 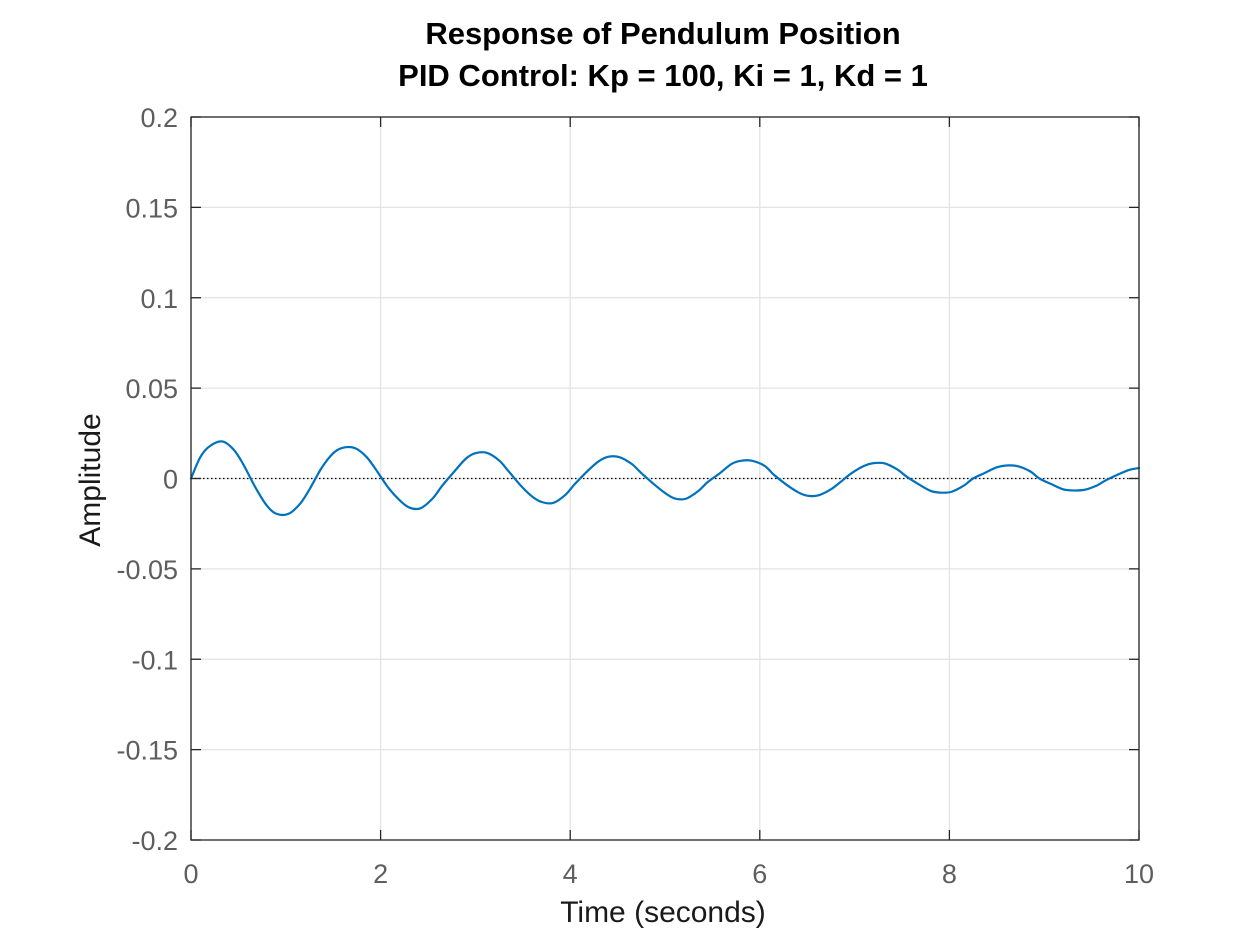 I want to click on y-axis-label: Amplitude, so click(x=90, y=479).